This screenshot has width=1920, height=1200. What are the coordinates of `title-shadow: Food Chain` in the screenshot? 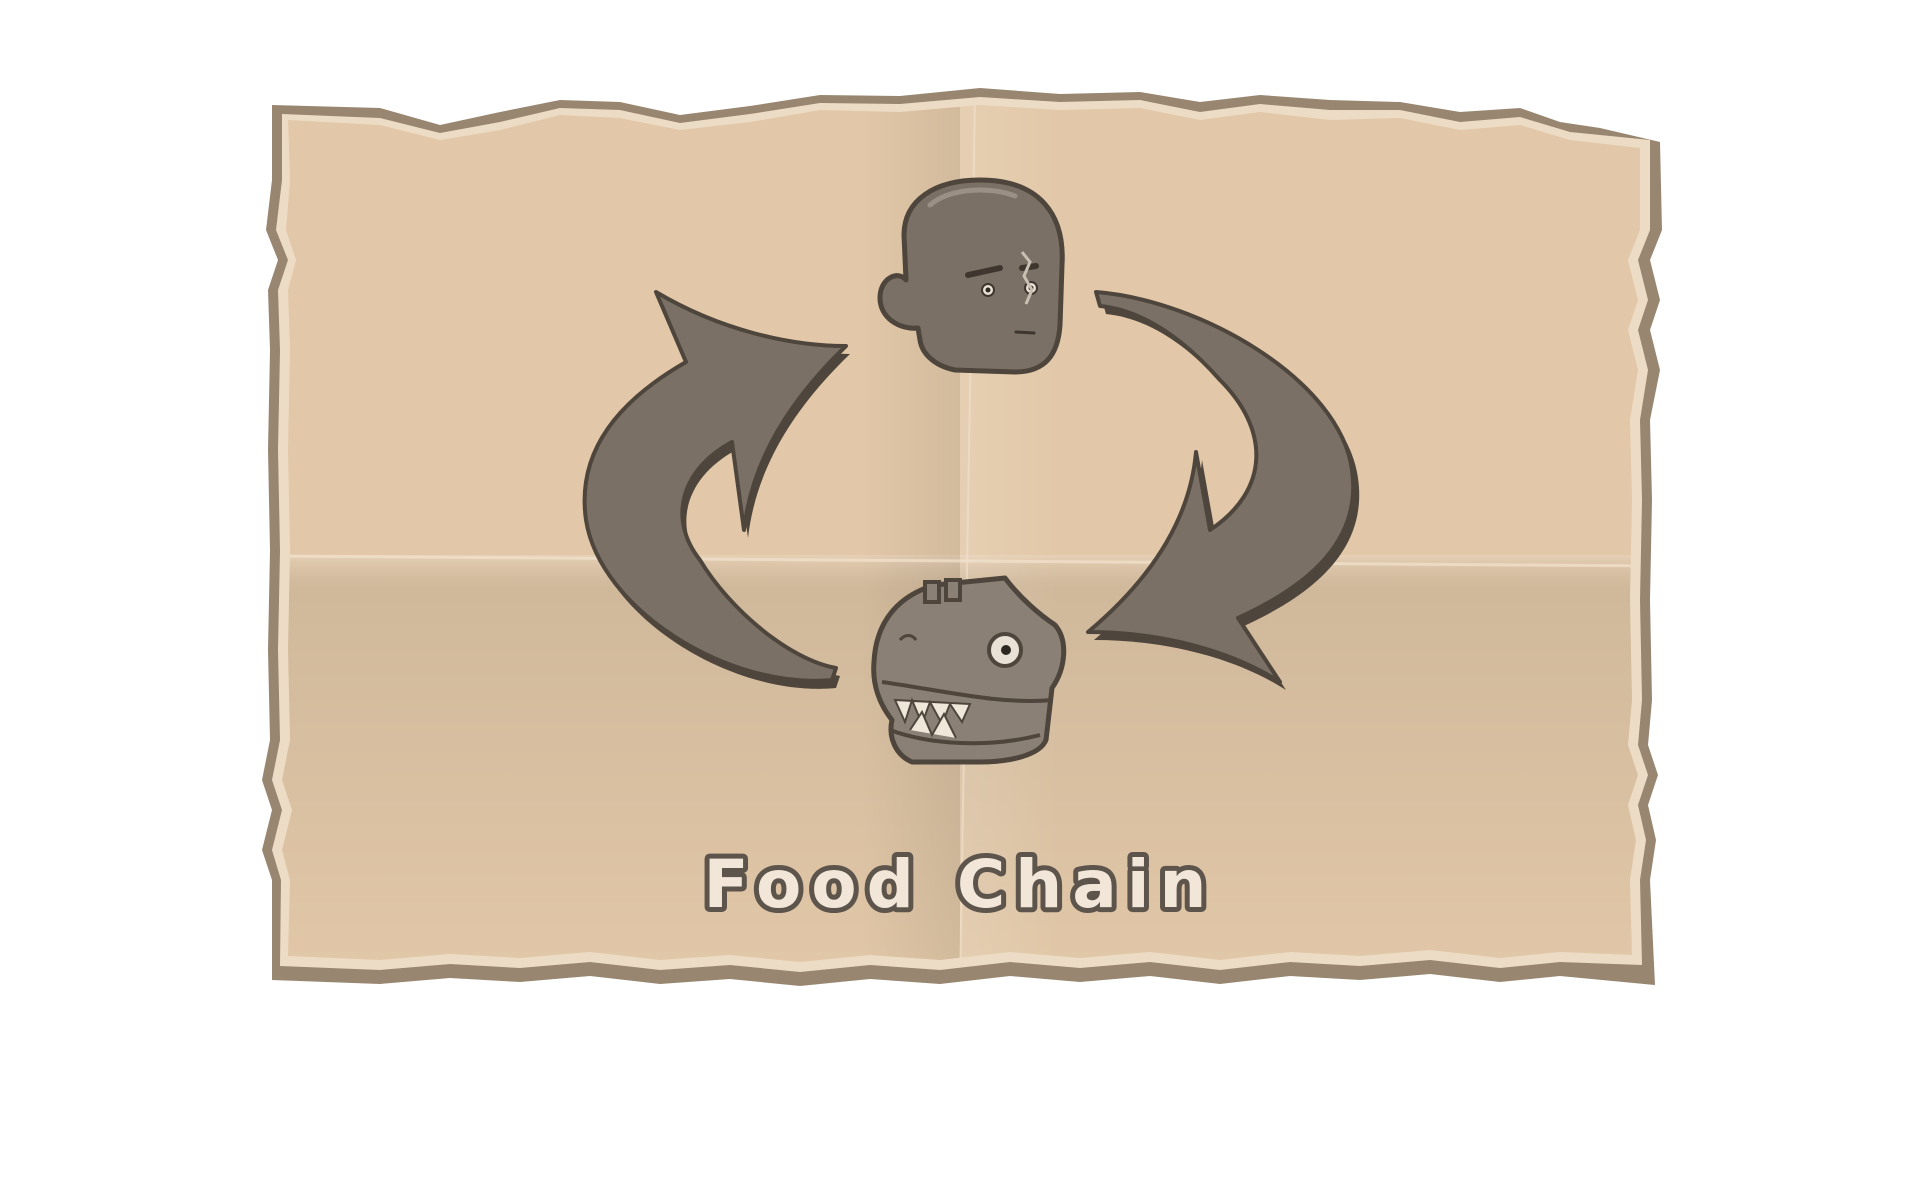 It's located at (960, 884).